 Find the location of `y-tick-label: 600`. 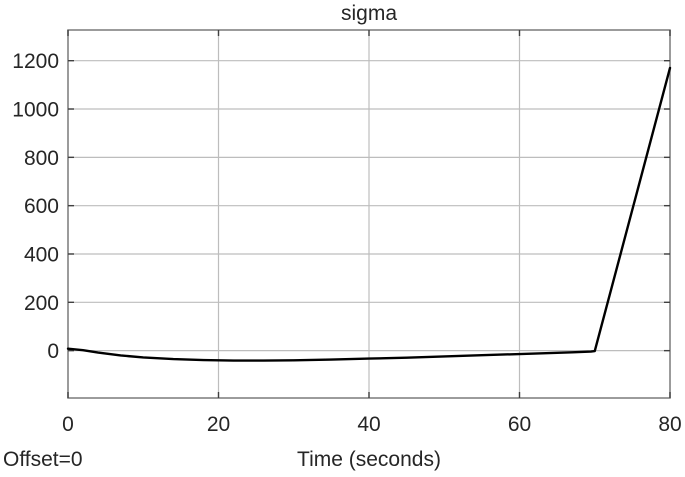

y-tick-label: 600 is located at coordinates (41, 206).